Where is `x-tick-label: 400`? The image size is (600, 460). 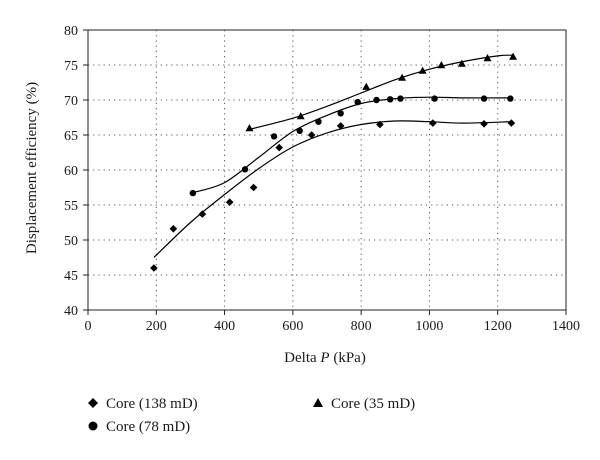 x-tick-label: 400 is located at coordinates (224, 326).